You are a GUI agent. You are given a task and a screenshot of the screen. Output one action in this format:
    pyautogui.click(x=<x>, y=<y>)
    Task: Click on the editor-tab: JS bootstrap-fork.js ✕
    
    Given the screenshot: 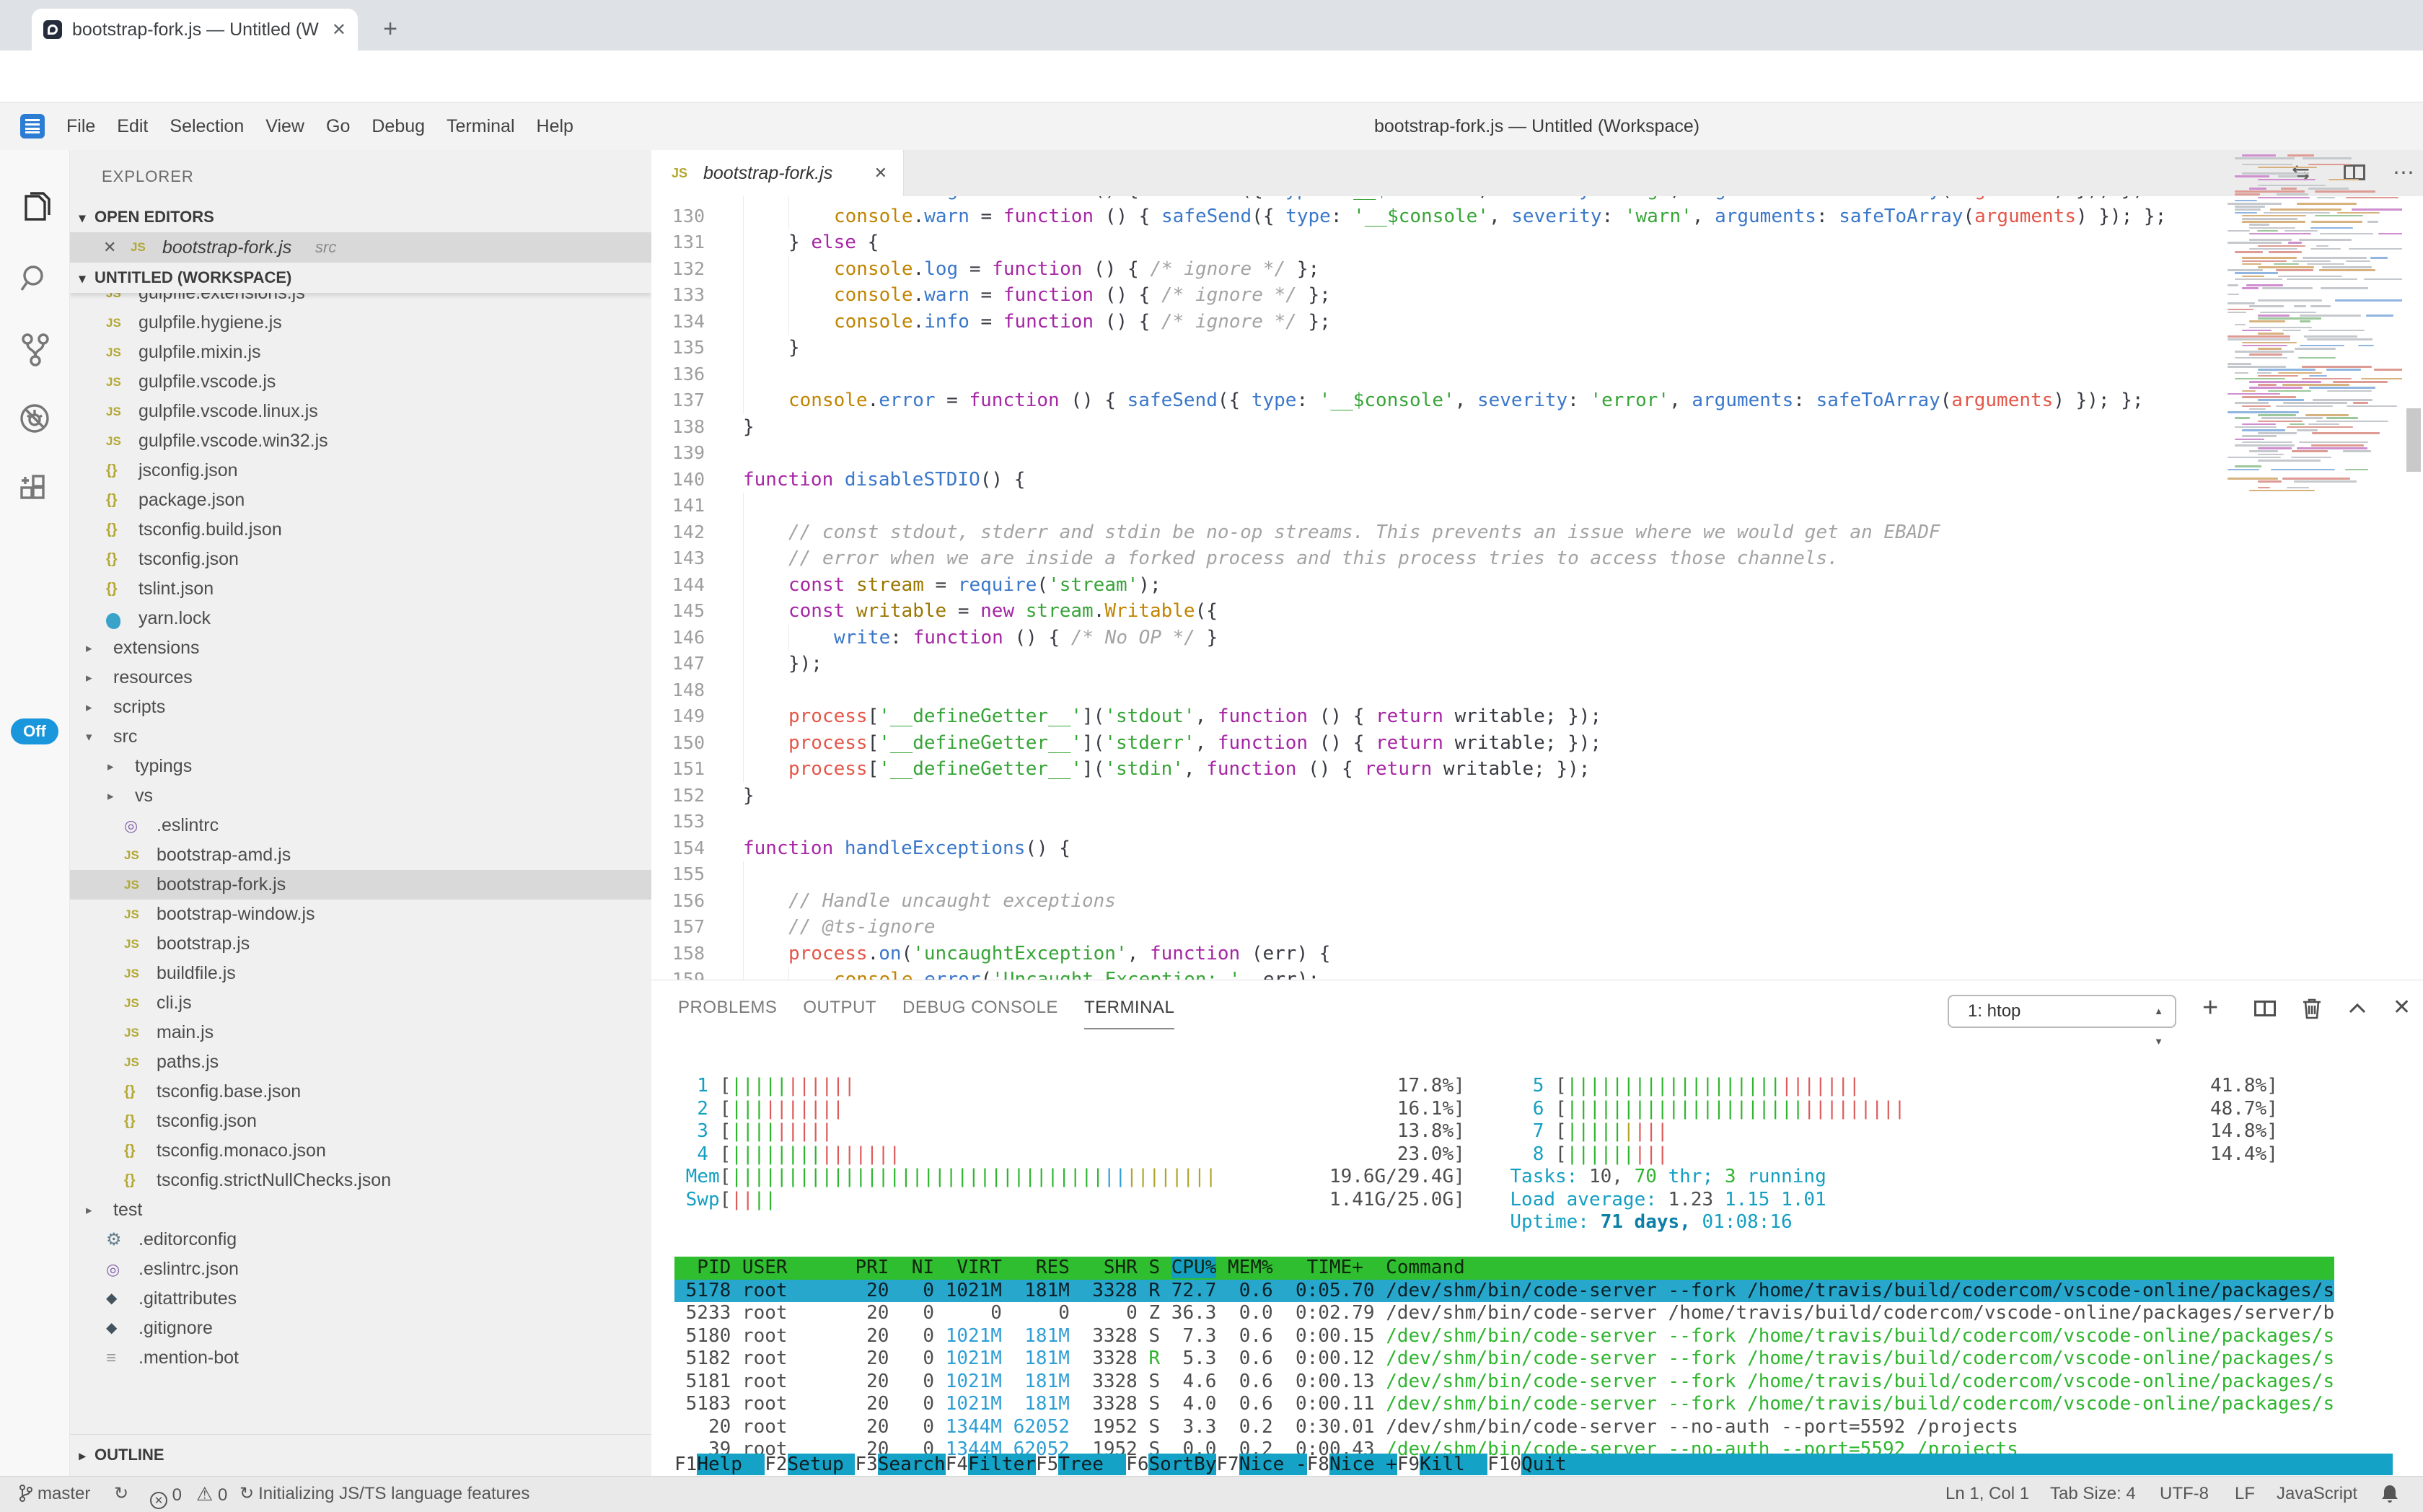 What is the action you would take?
    pyautogui.click(x=777, y=173)
    